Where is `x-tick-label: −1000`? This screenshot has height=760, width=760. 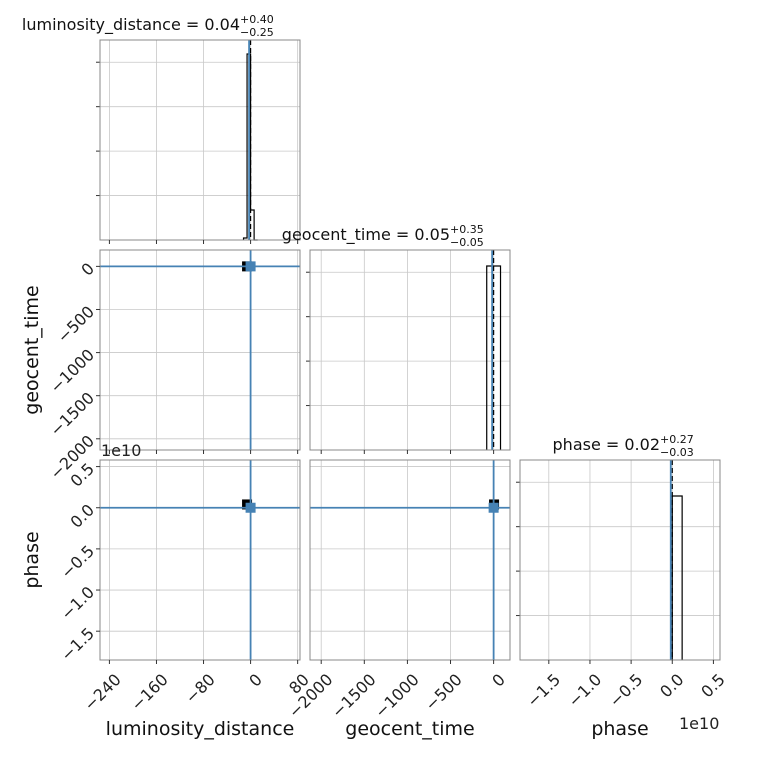
x-tick-label: −1000 is located at coordinates (397, 696).